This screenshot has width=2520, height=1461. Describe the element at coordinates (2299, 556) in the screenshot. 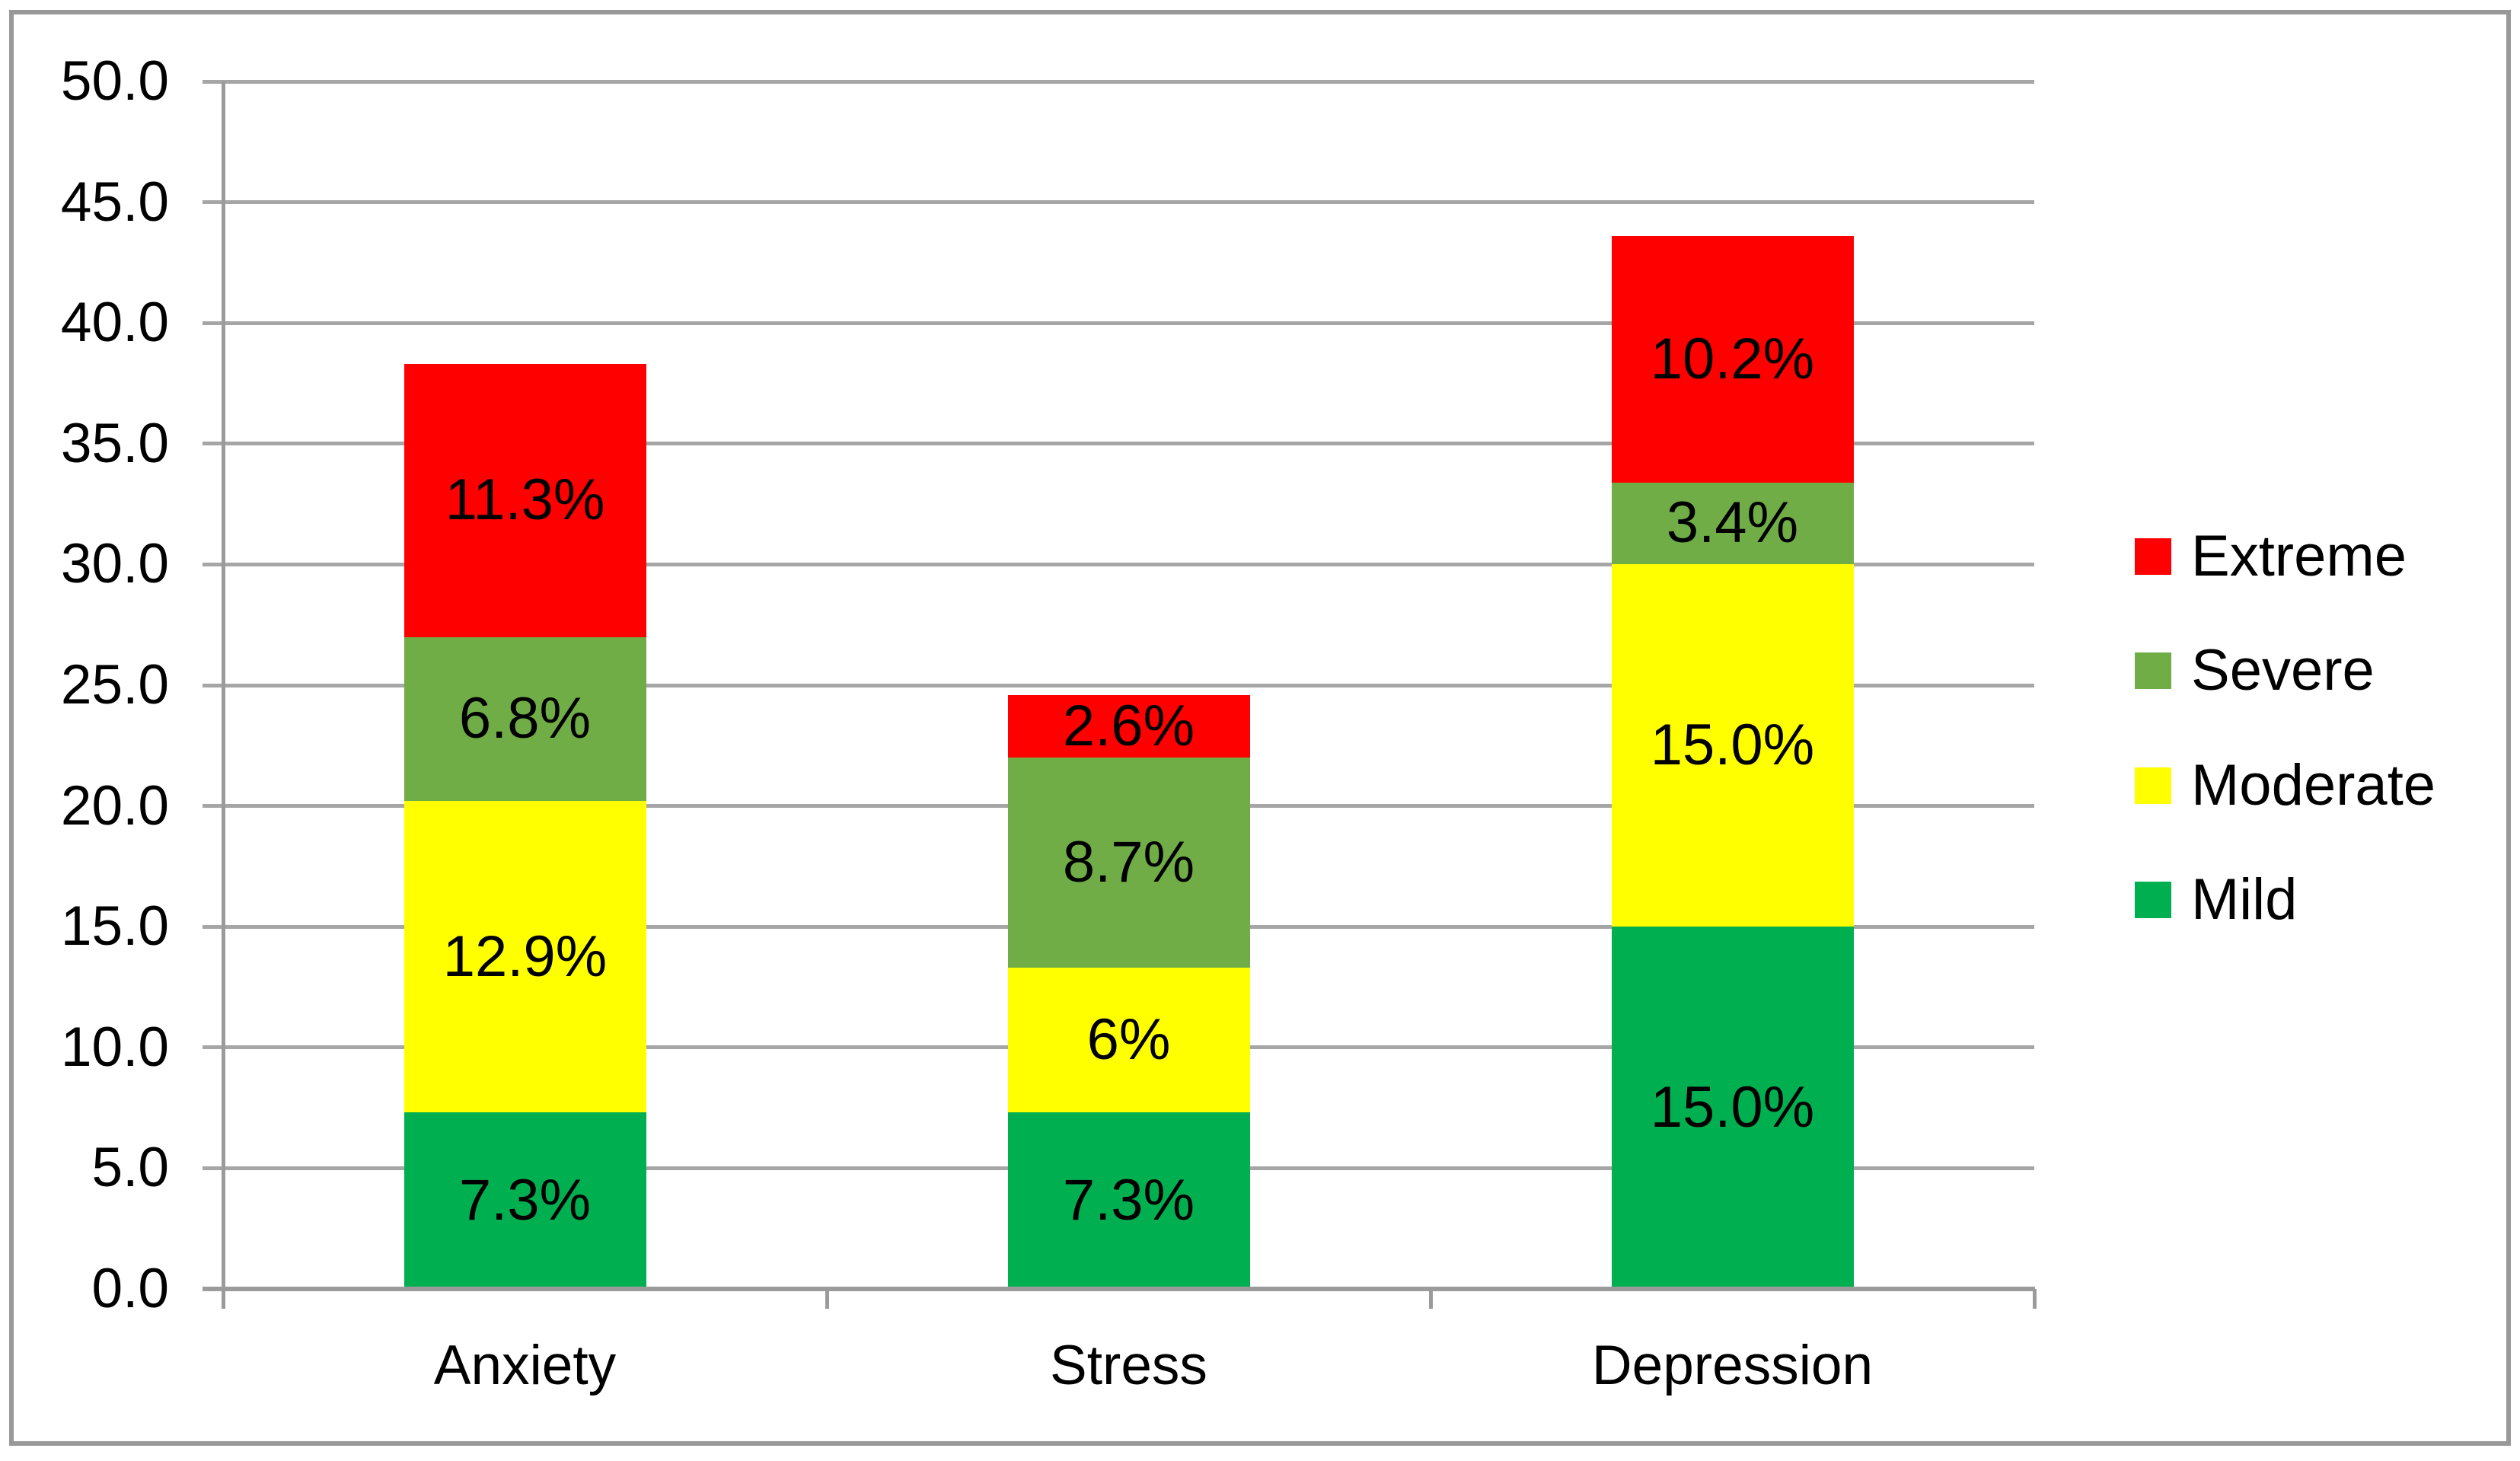

I see `legend-label-extreme: Extreme` at that location.